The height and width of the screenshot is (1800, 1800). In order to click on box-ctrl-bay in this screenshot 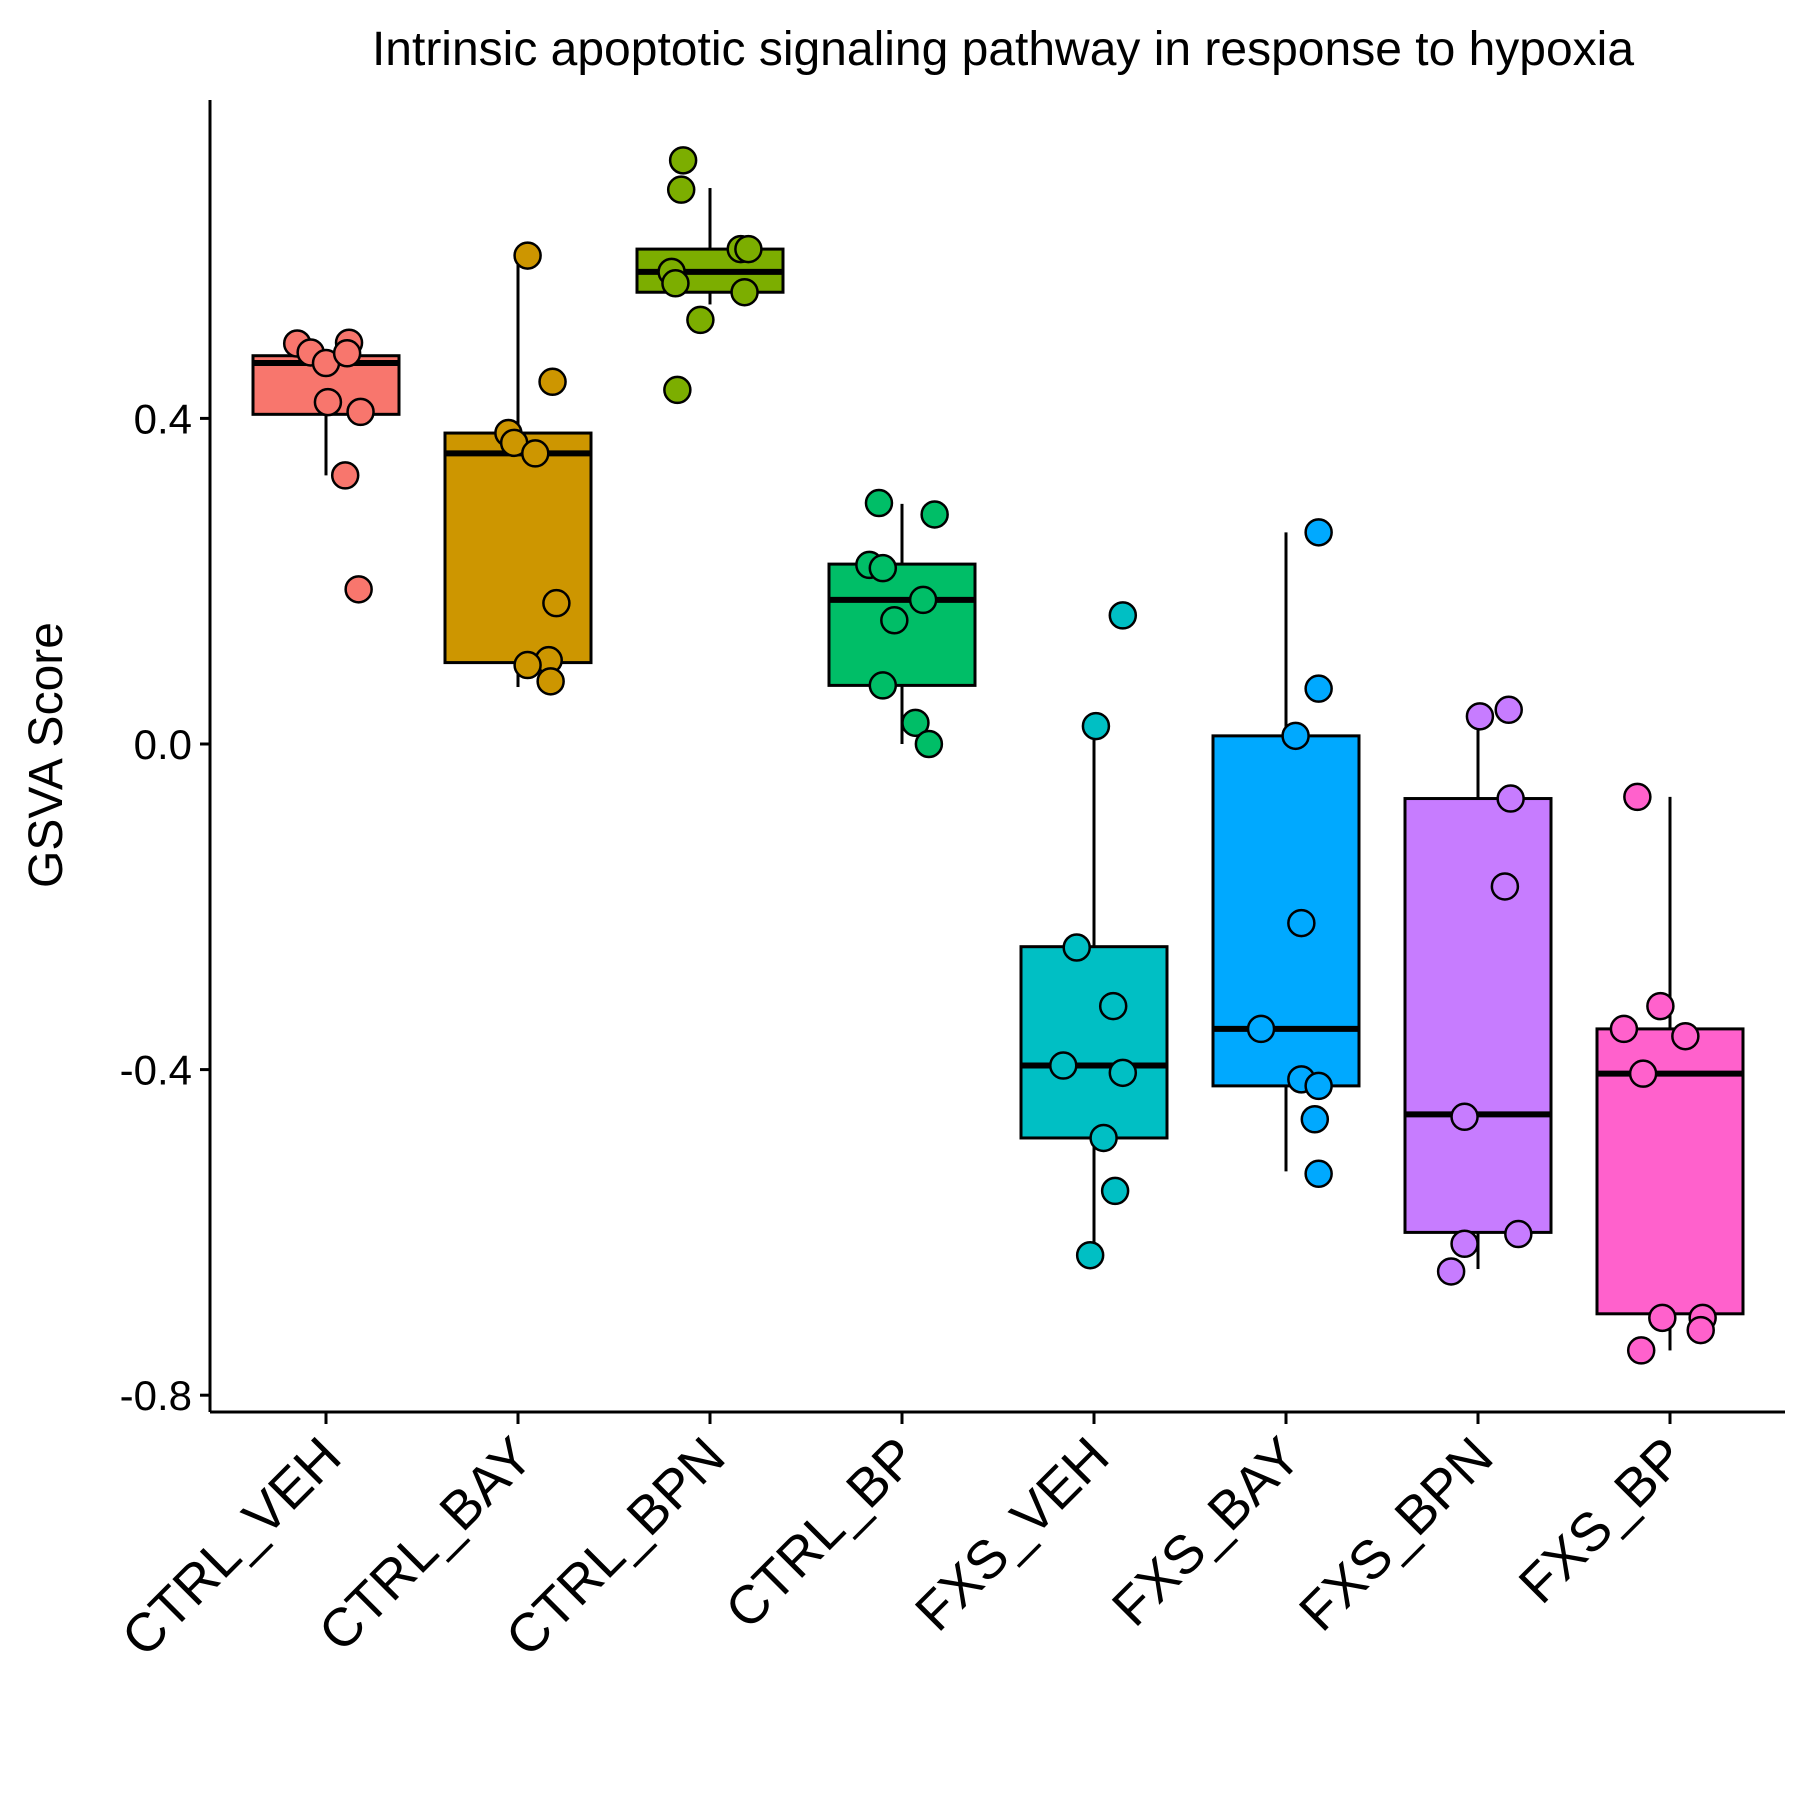, I will do `click(518, 548)`.